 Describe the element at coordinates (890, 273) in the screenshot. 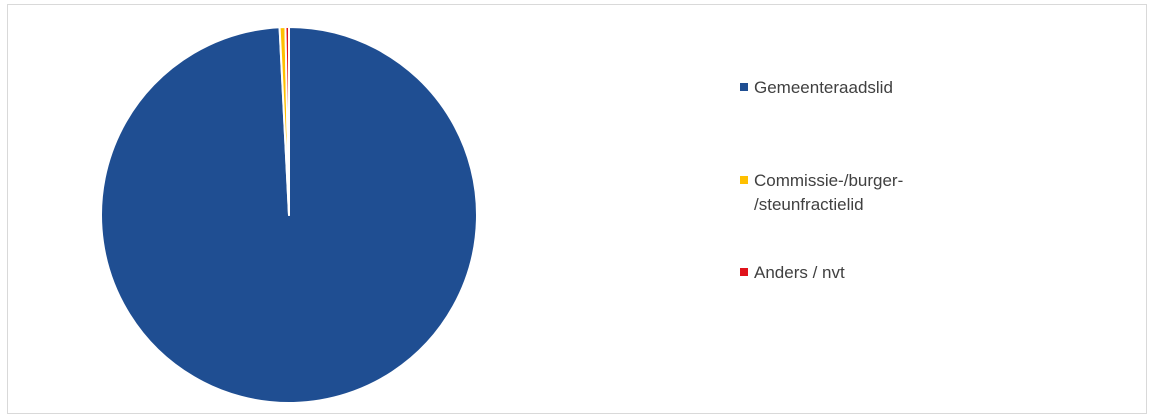

I see `legend-item-anders: Anders / nvt` at that location.